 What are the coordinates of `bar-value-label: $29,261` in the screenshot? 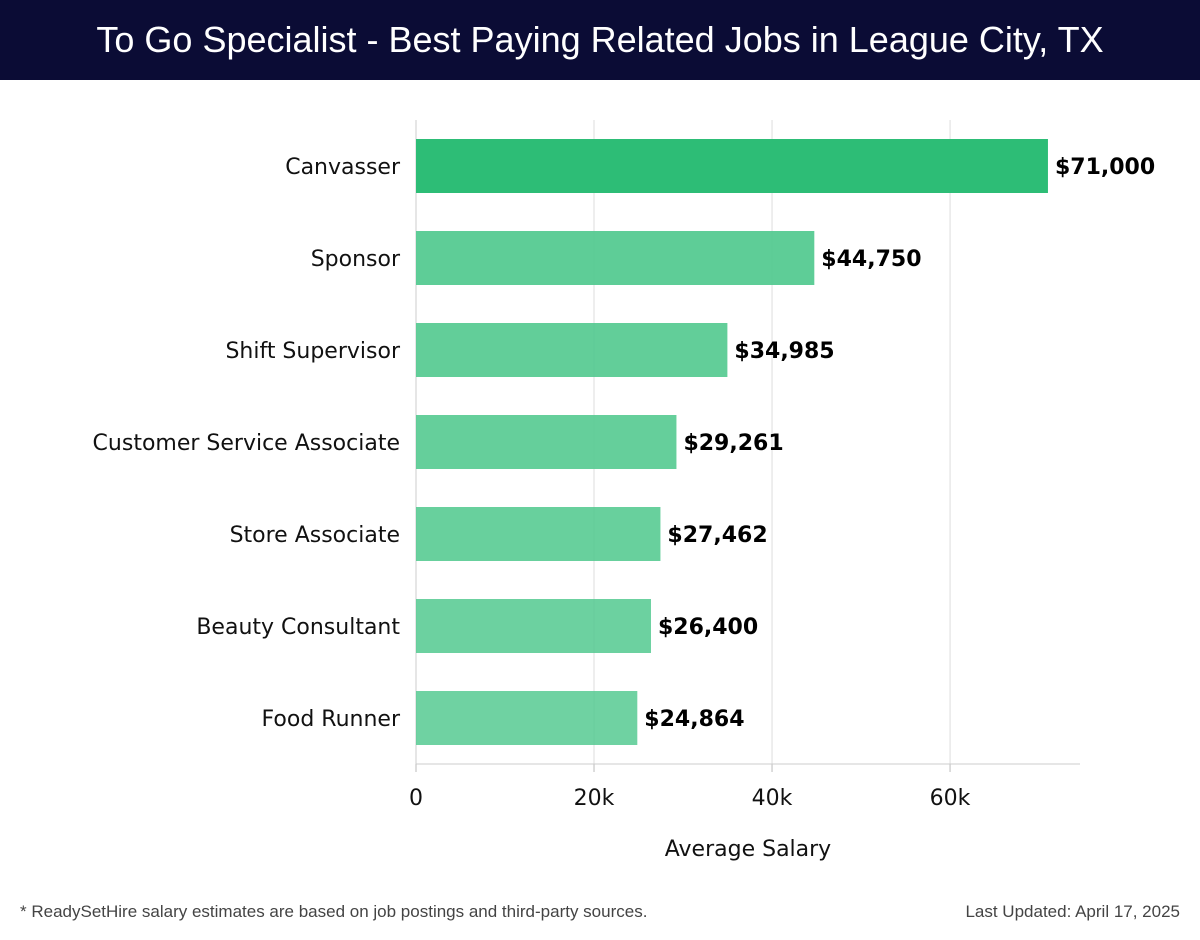 It's located at (733, 443).